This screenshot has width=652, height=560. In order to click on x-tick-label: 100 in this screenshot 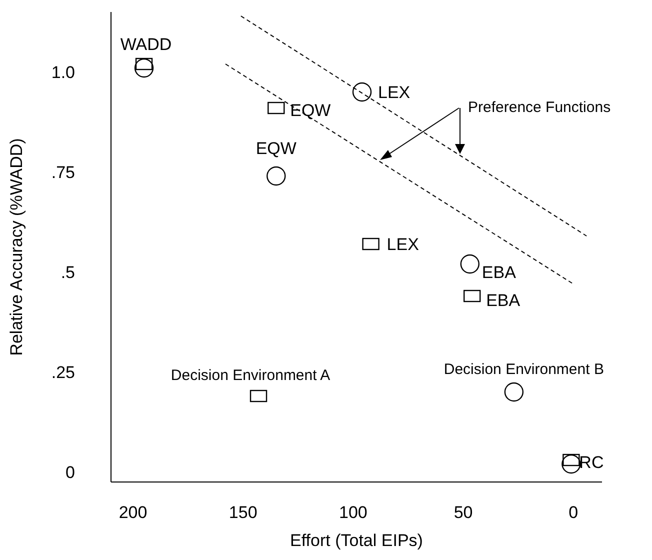, I will do `click(353, 512)`.